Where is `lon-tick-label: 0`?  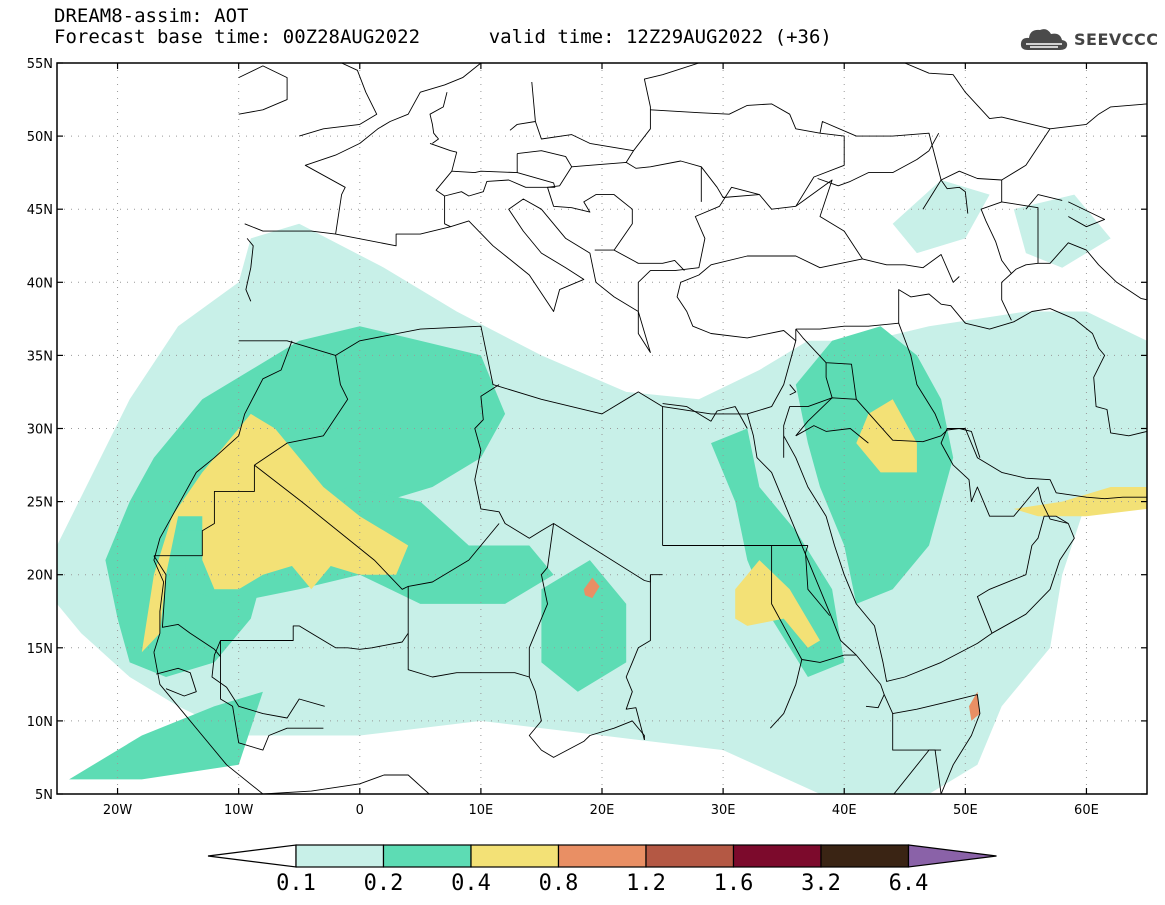 lon-tick-label: 0 is located at coordinates (360, 810).